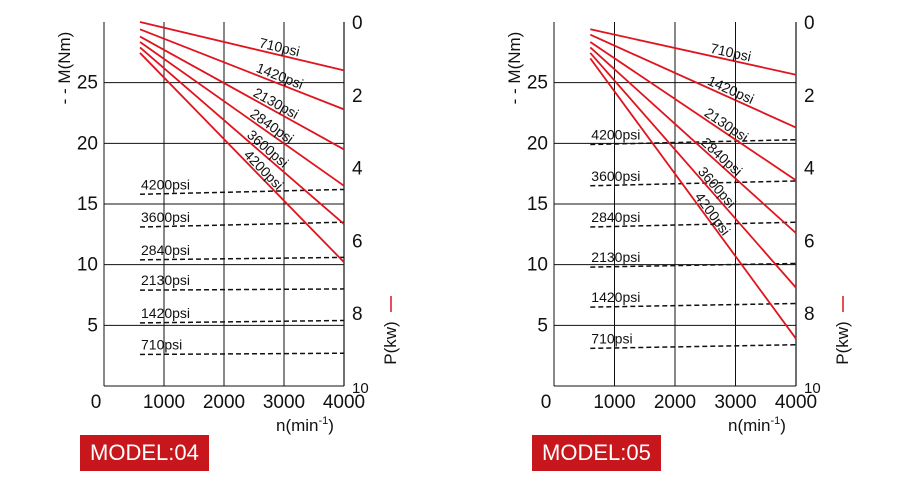  Describe the element at coordinates (144, 453) in the screenshot. I see `model-04-badge: MODEL:04` at that location.